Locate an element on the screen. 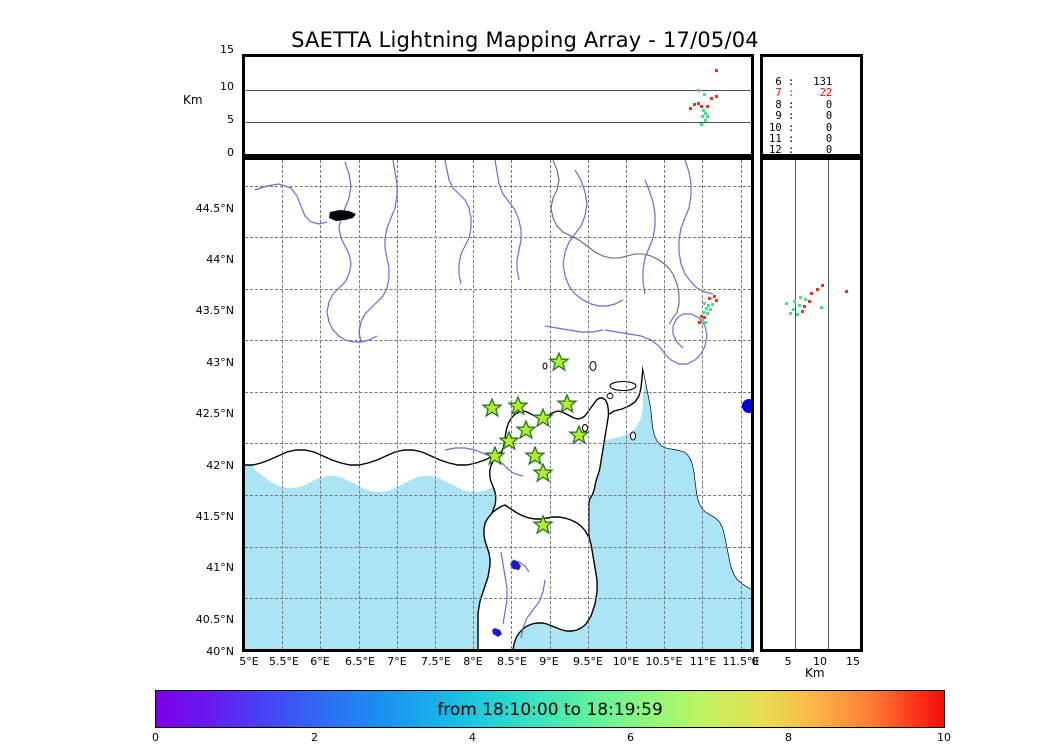  station-markers is located at coordinates (535, 443).